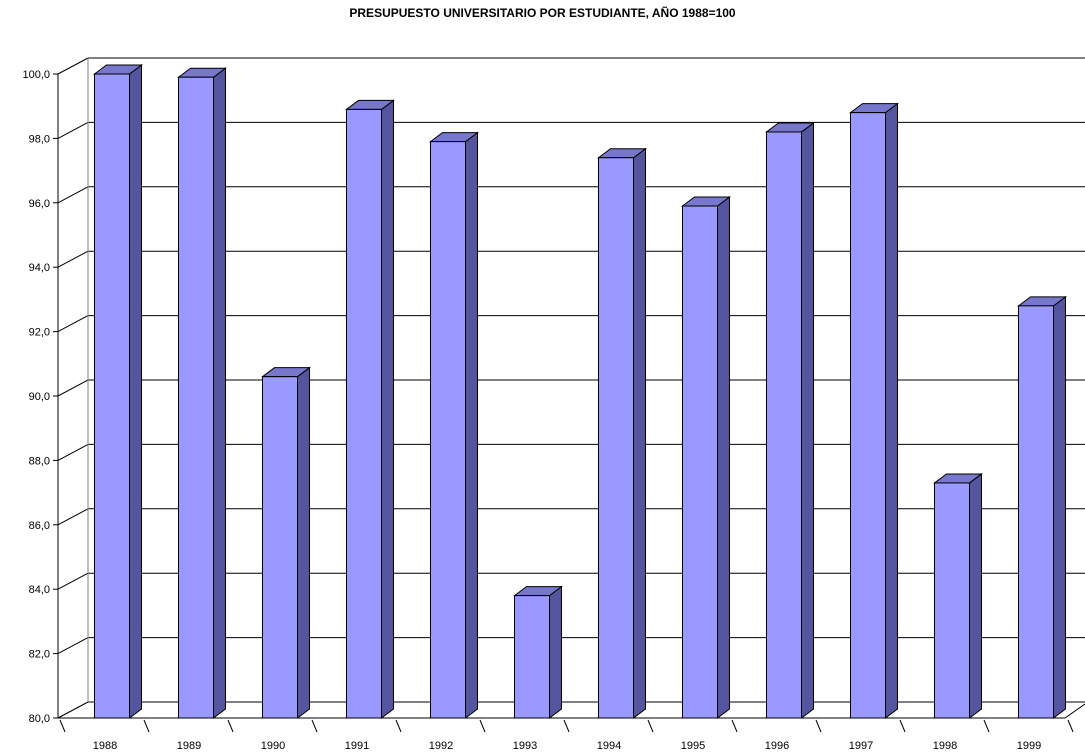 This screenshot has width=1085, height=754. Describe the element at coordinates (525, 746) in the screenshot. I see `x-tick-label: 1993` at that location.